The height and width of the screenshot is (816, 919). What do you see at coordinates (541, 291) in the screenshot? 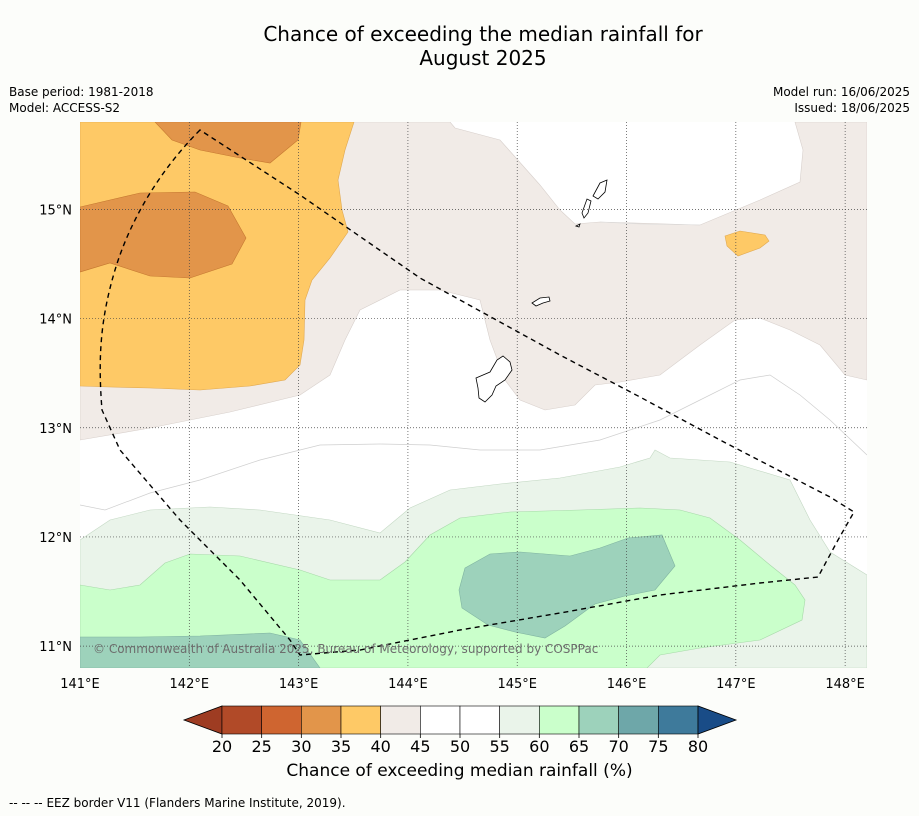
I see `island-outlines` at bounding box center [541, 291].